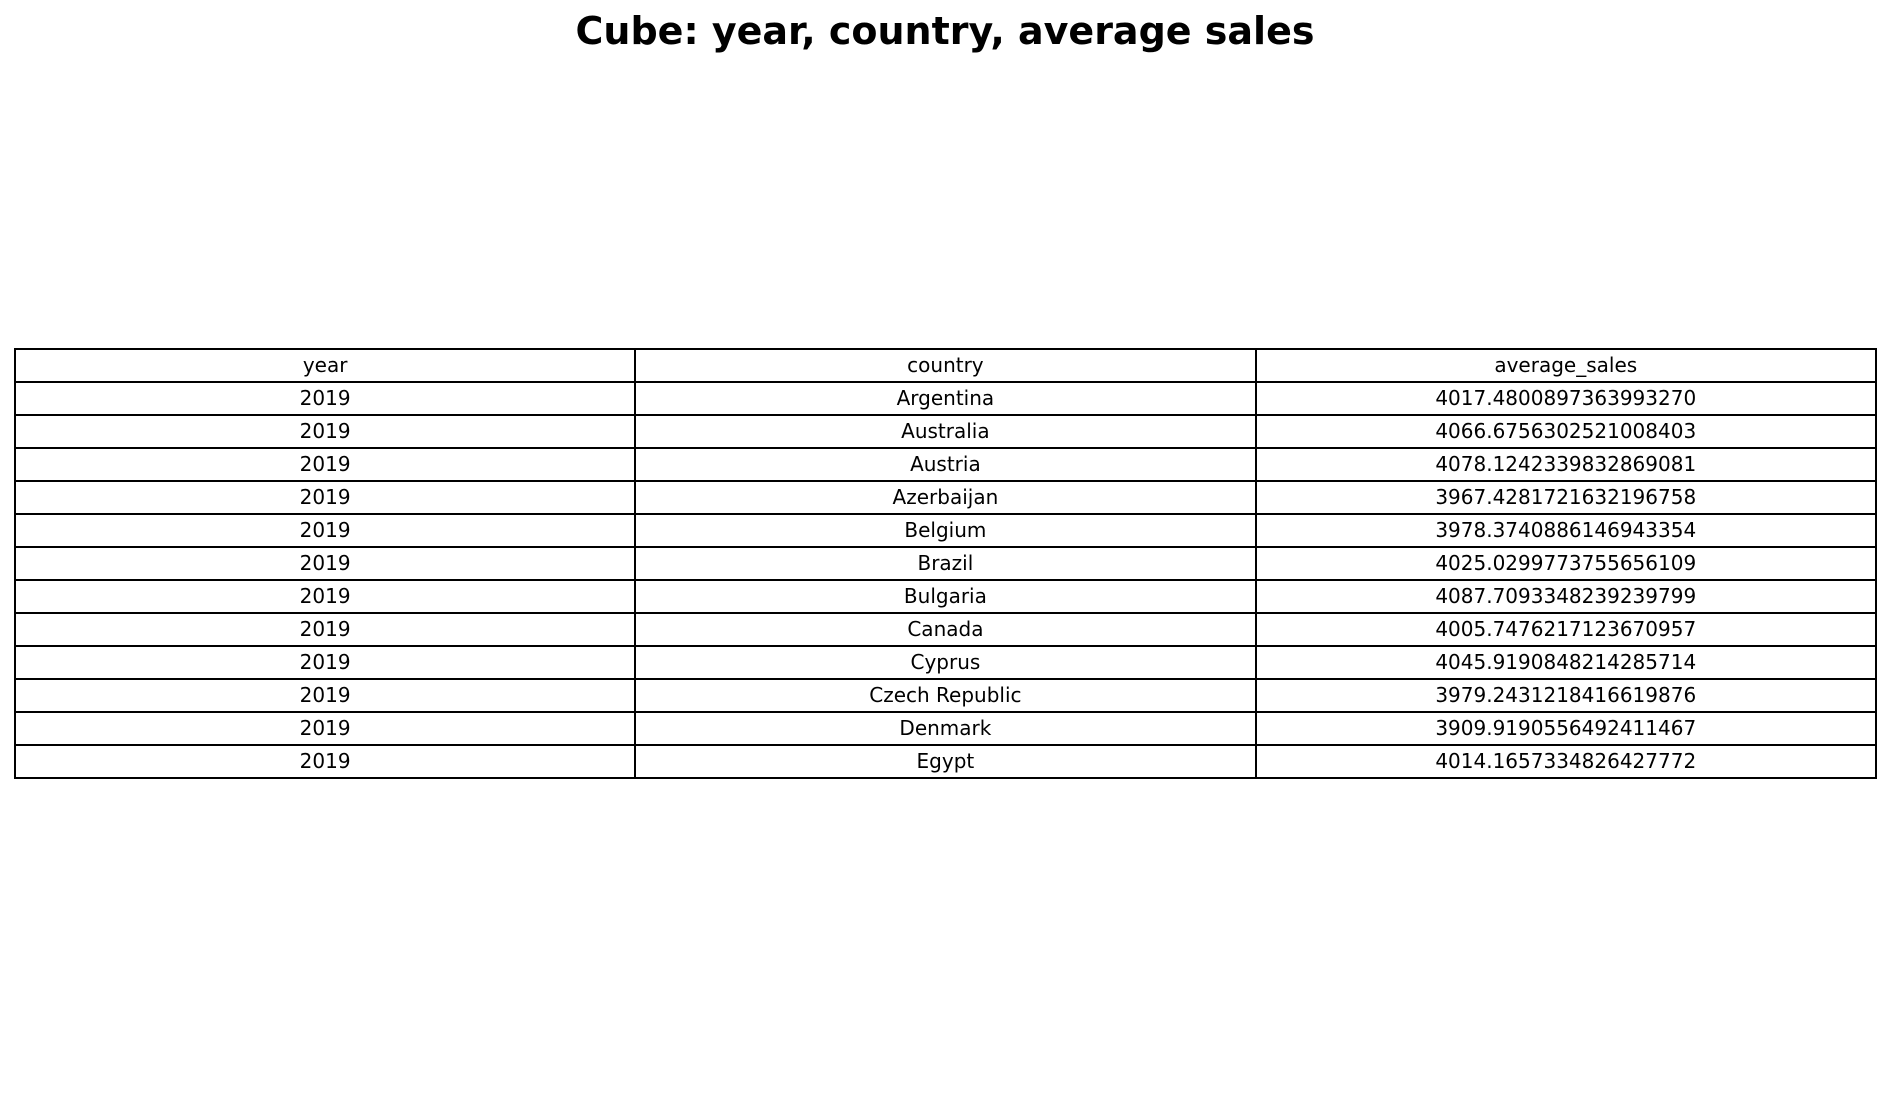  I want to click on table-row: 2019 Azerbaijan 3967.4281721632196758, so click(945, 497).